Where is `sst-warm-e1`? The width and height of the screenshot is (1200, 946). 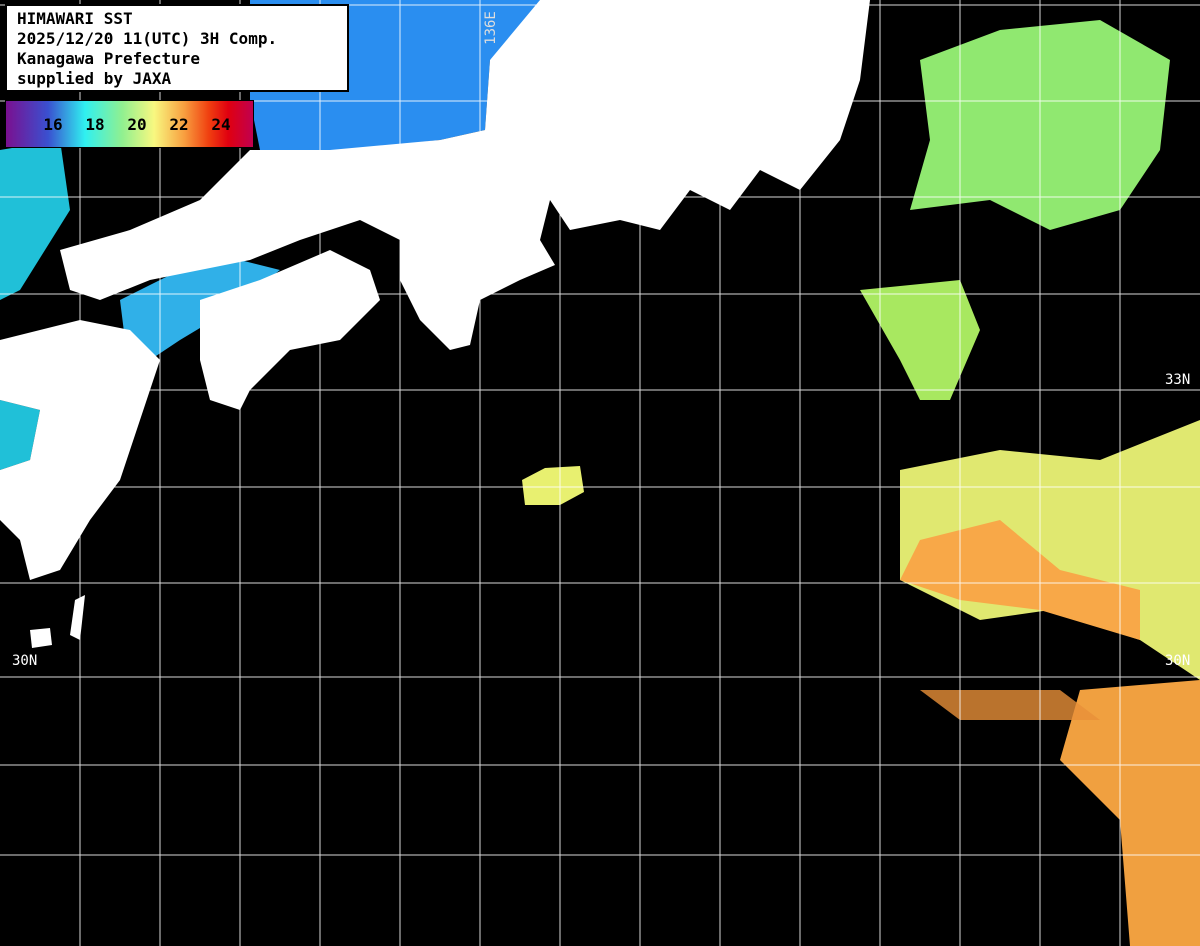
sst-warm-e1 is located at coordinates (920, 340).